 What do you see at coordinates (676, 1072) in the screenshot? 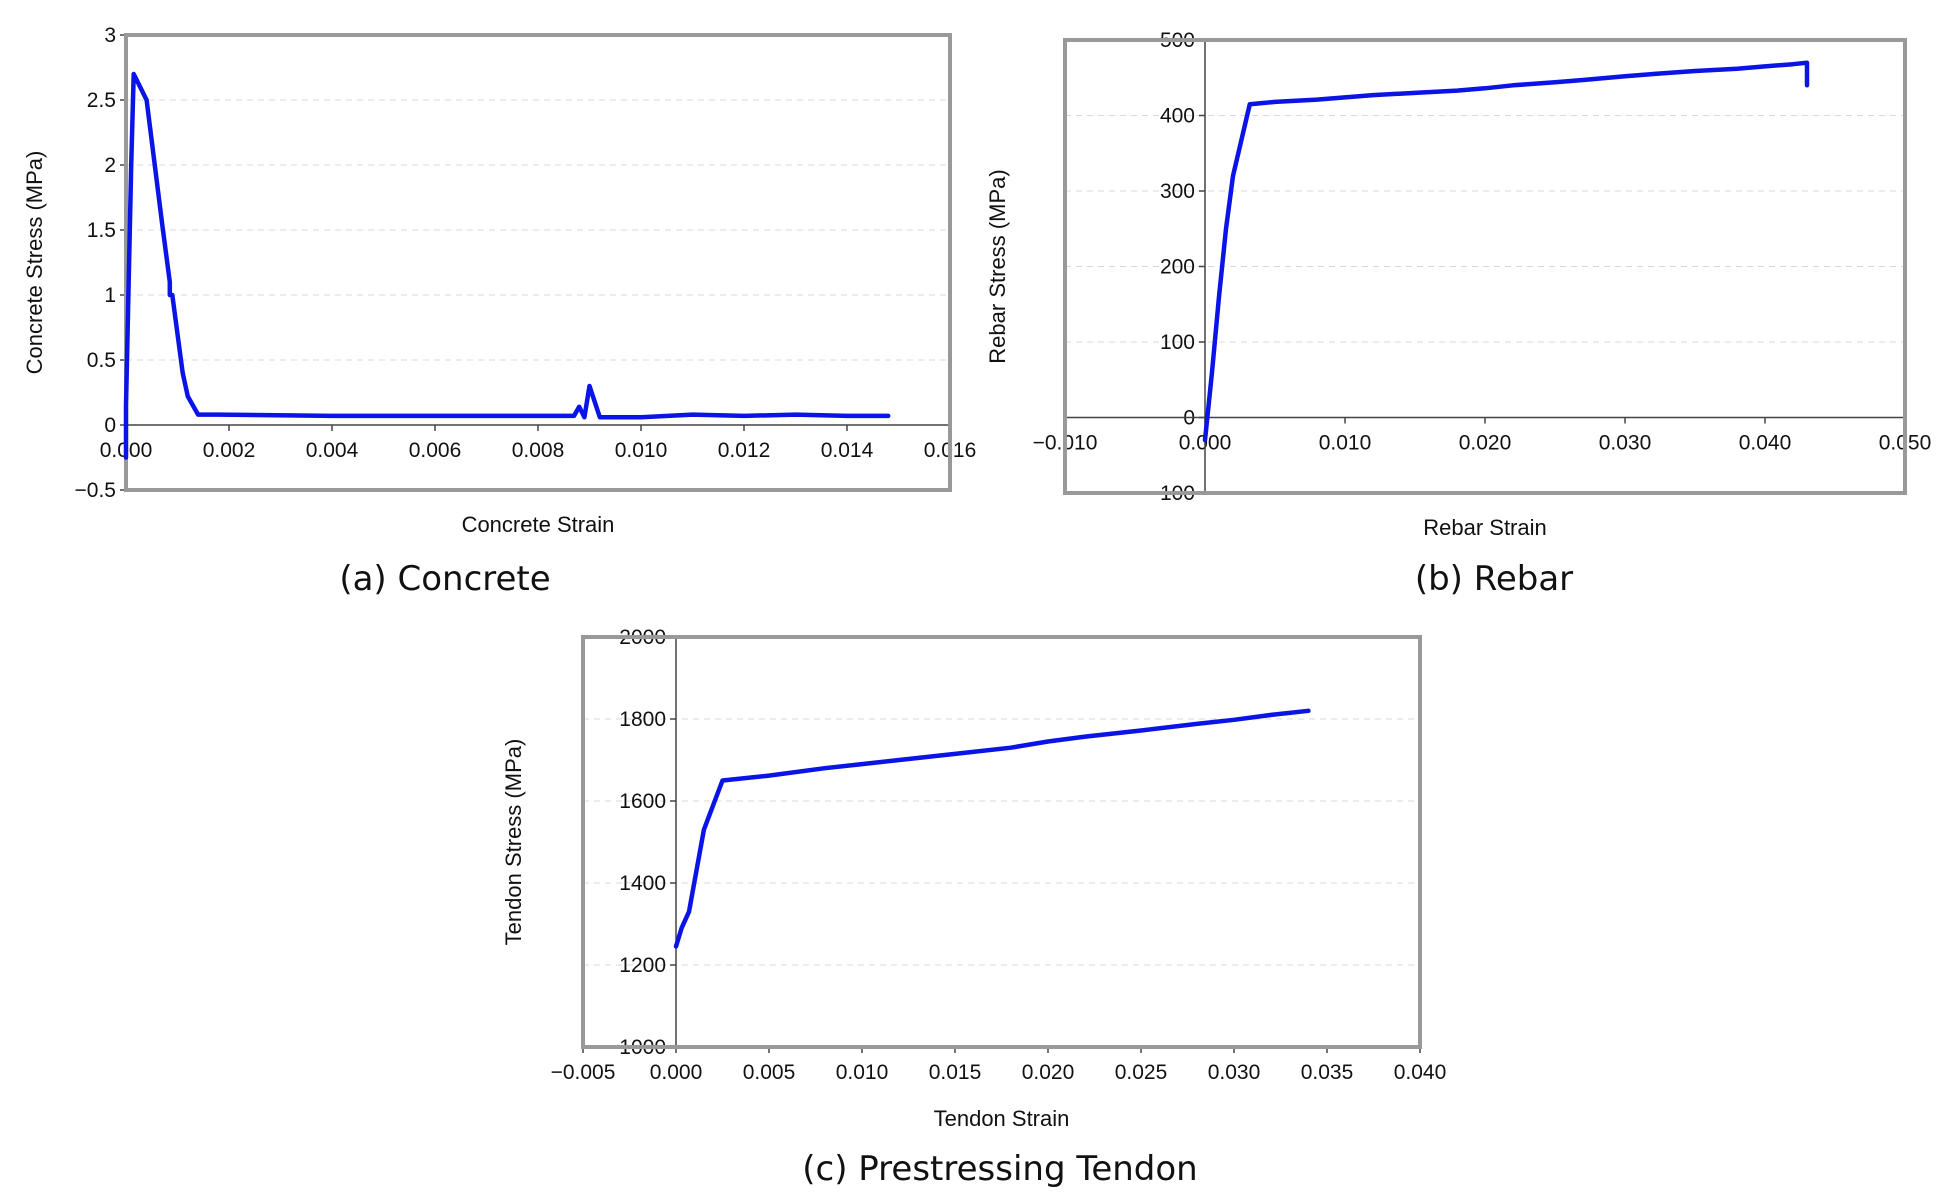
I see `x-tick-label: 0.000` at bounding box center [676, 1072].